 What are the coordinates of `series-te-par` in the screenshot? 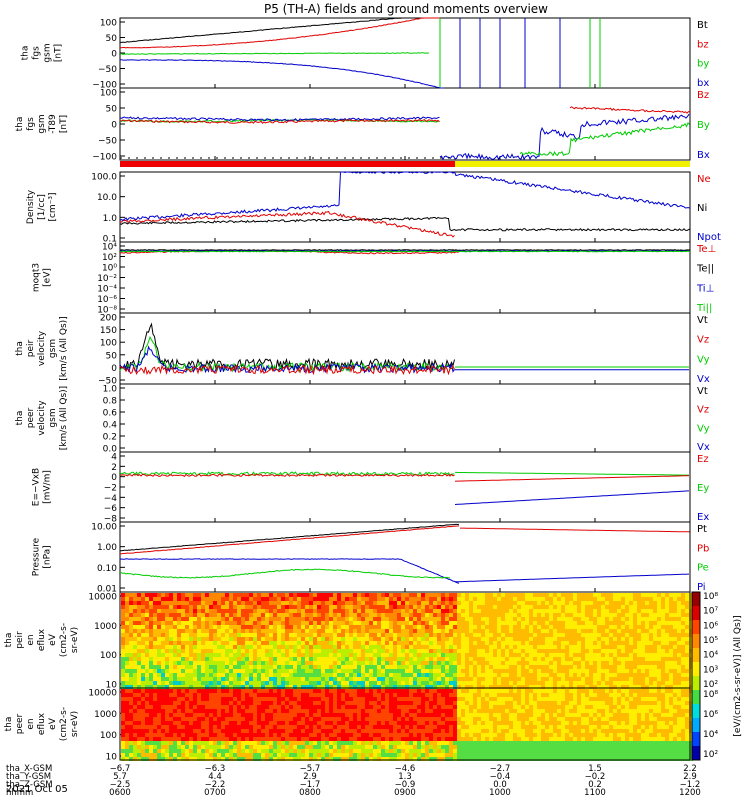 It's located at (405, 250).